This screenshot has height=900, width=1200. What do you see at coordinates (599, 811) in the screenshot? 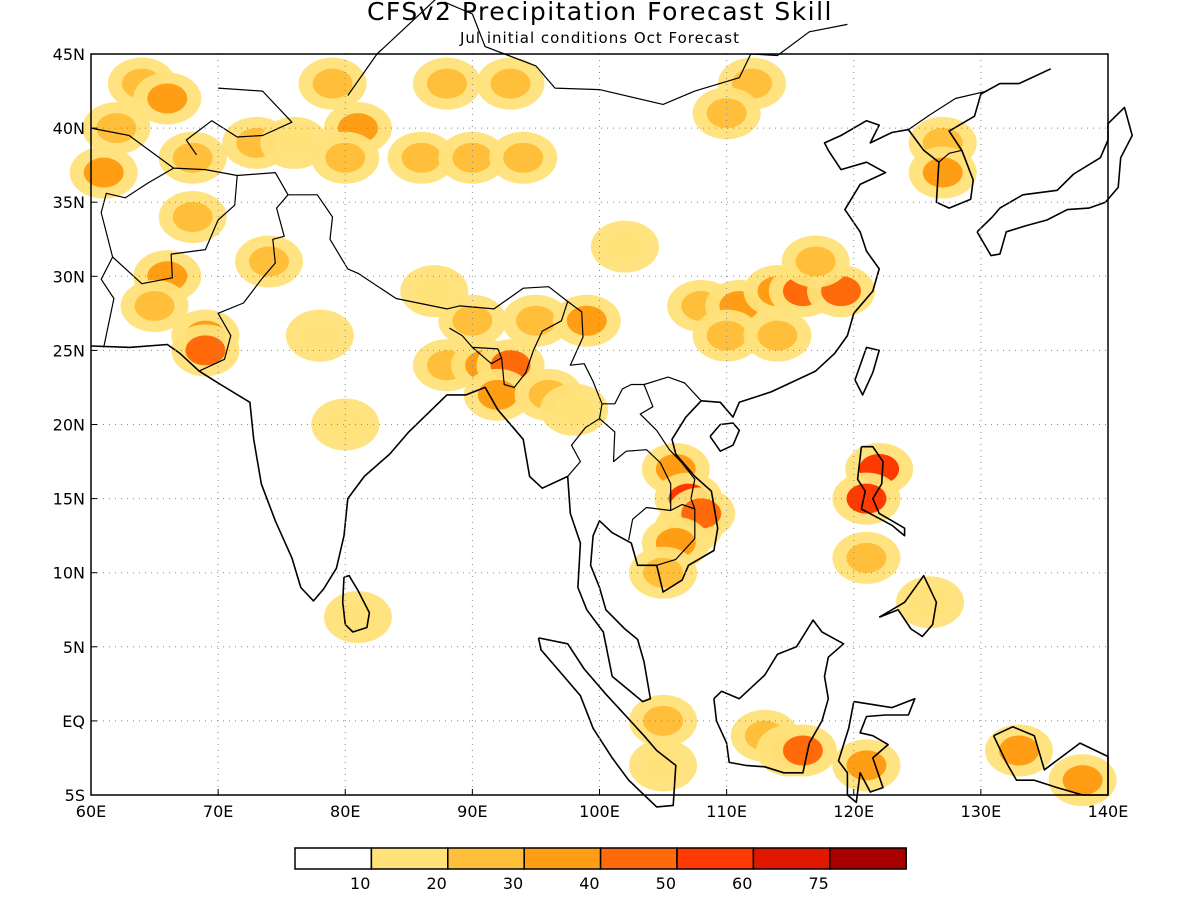
I see `x-tick-label: 100E` at bounding box center [599, 811].